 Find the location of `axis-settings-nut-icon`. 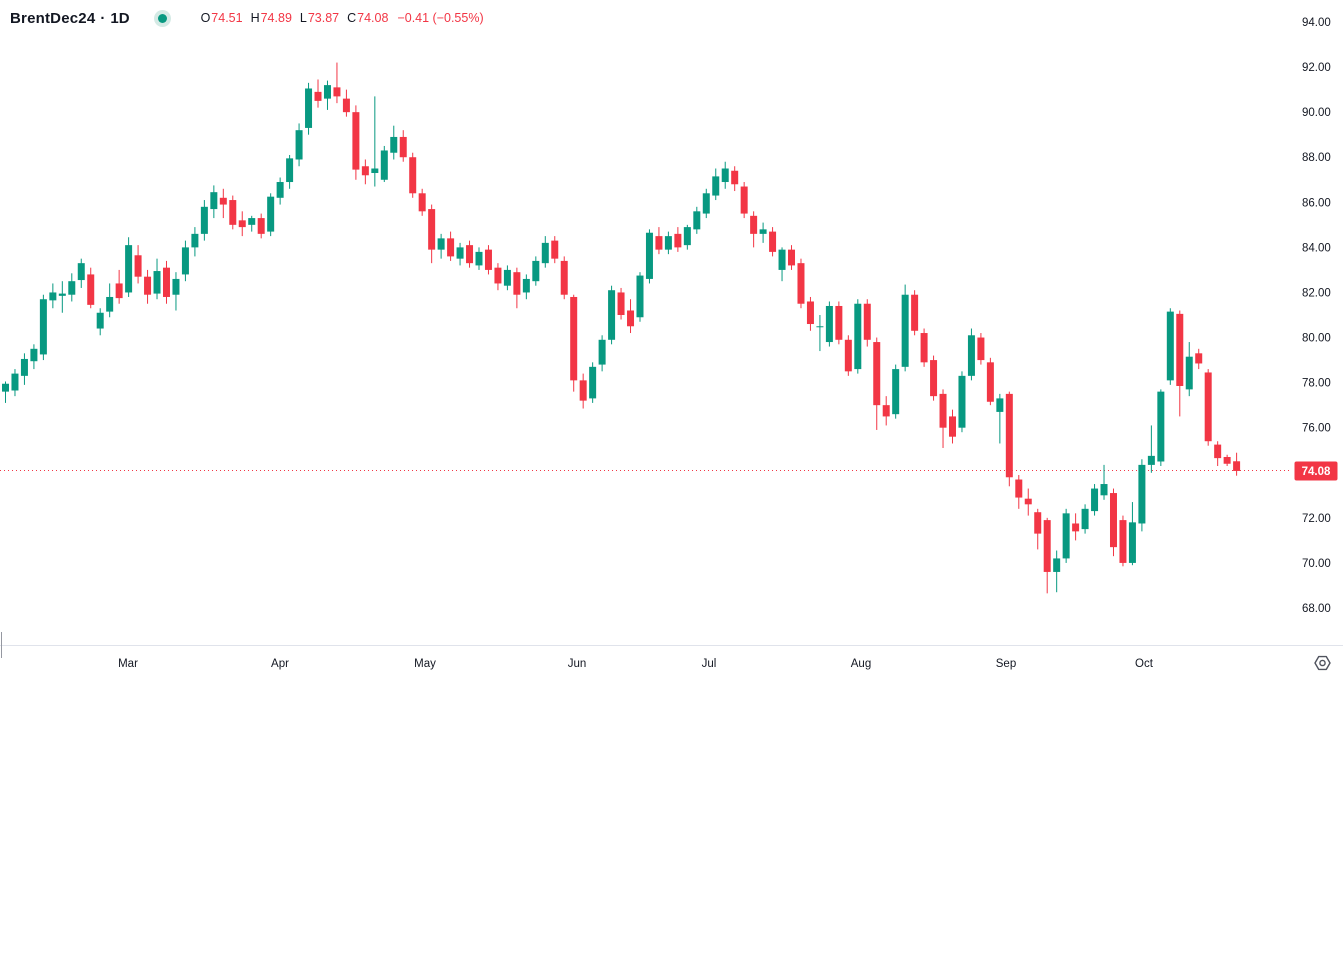

axis-settings-nut-icon is located at coordinates (1322, 663).